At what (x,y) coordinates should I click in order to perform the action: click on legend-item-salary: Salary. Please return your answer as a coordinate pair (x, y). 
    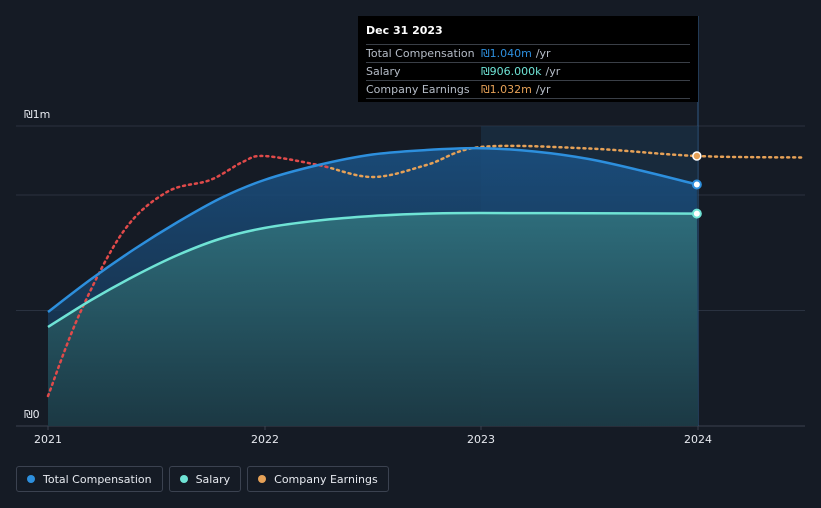
    Looking at the image, I should click on (205, 479).